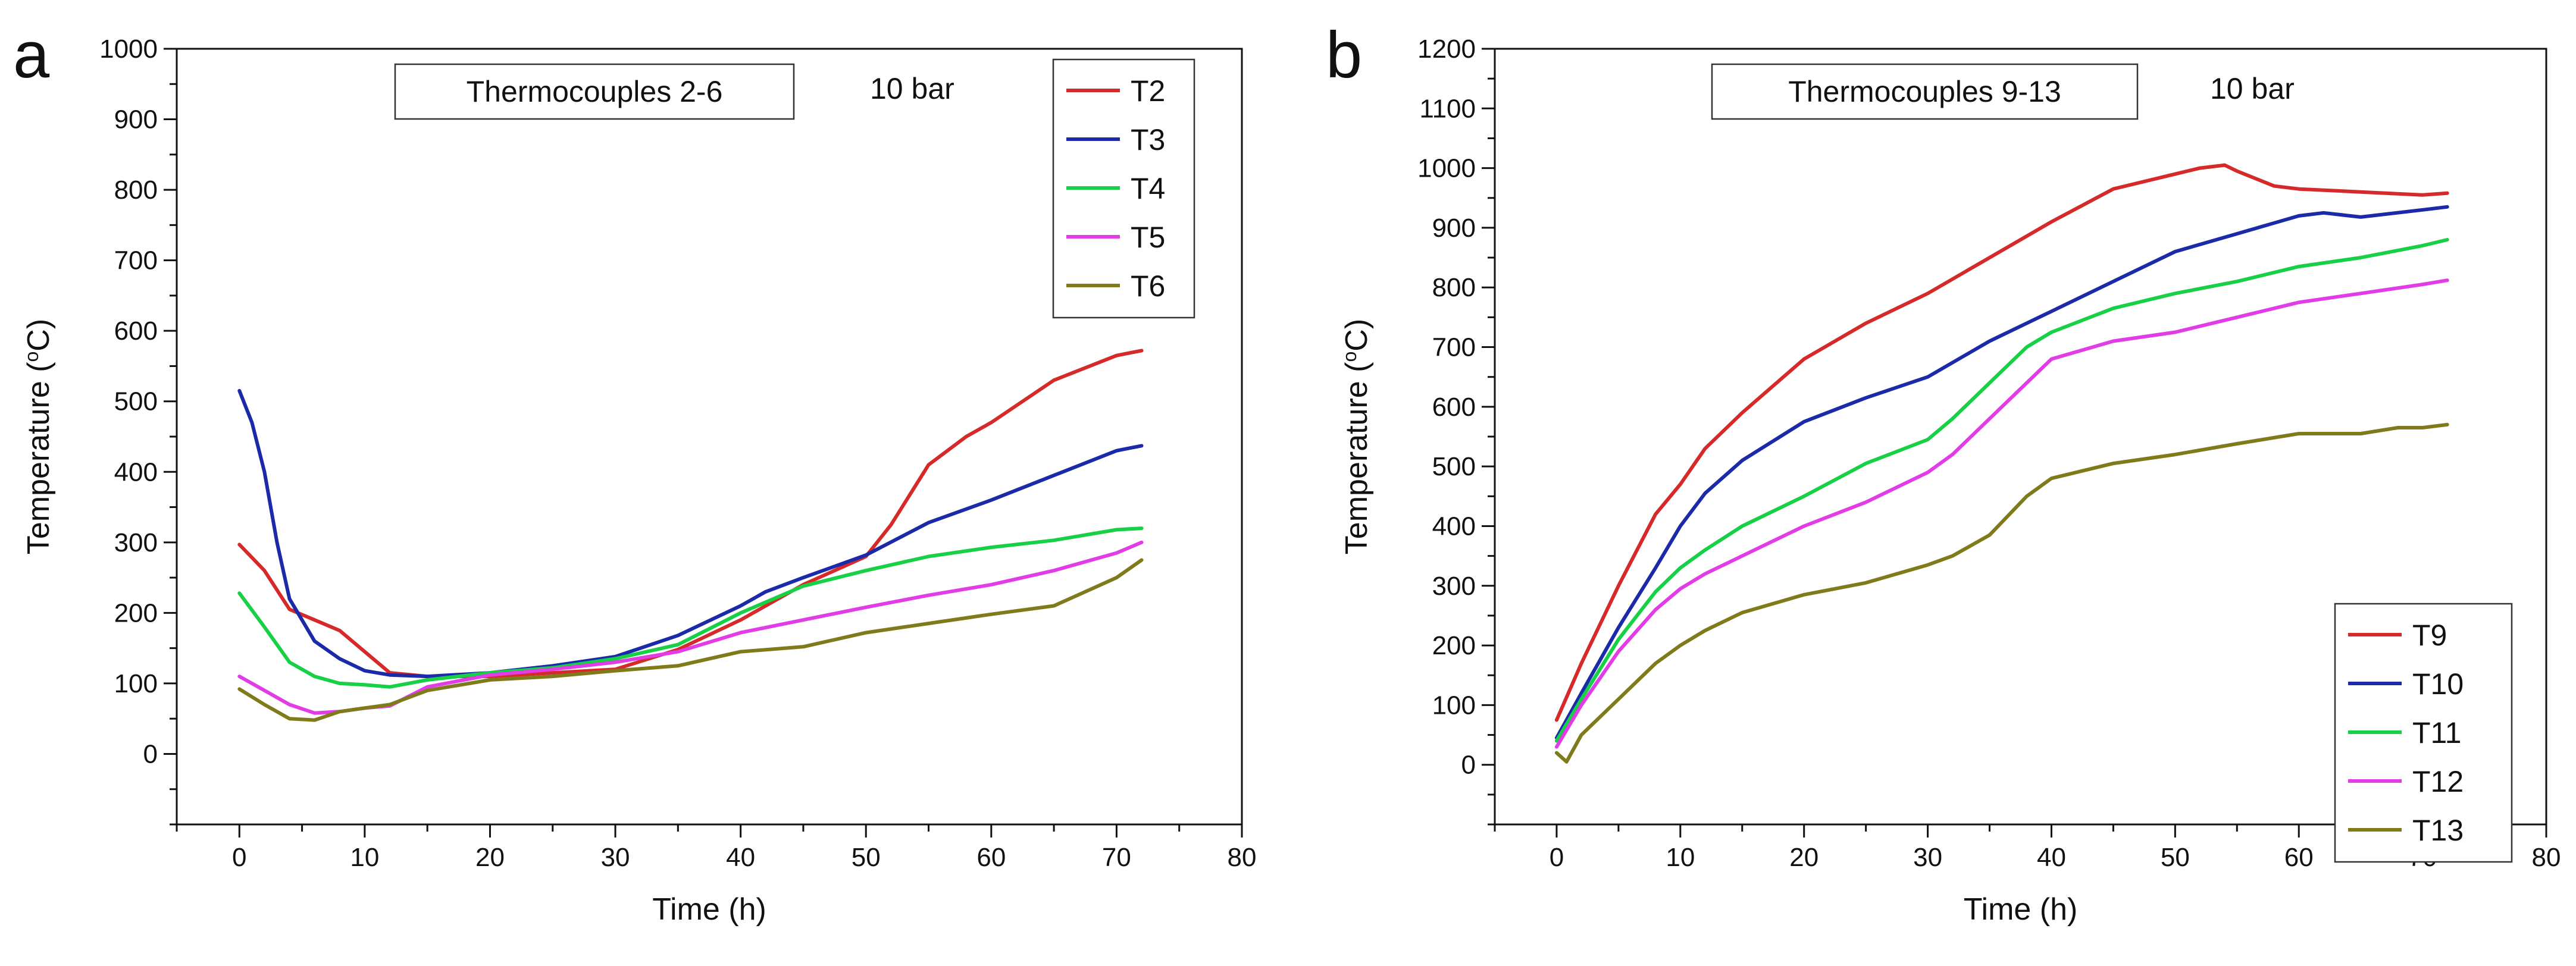 The image size is (2576, 966). What do you see at coordinates (1123, 188) in the screenshot?
I see `panel-a-legend: T2 T3 T4 T5 T6` at bounding box center [1123, 188].